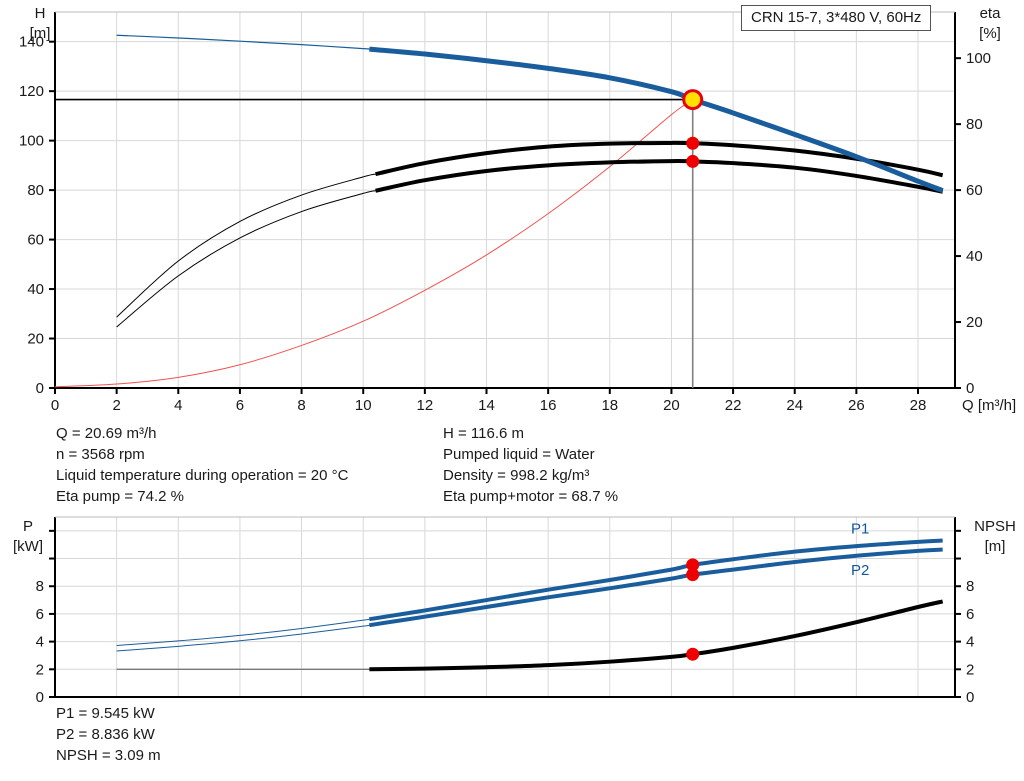  Describe the element at coordinates (108, 755) in the screenshot. I see `info-bottom-line-2: NPSH = 3.09 m` at that location.